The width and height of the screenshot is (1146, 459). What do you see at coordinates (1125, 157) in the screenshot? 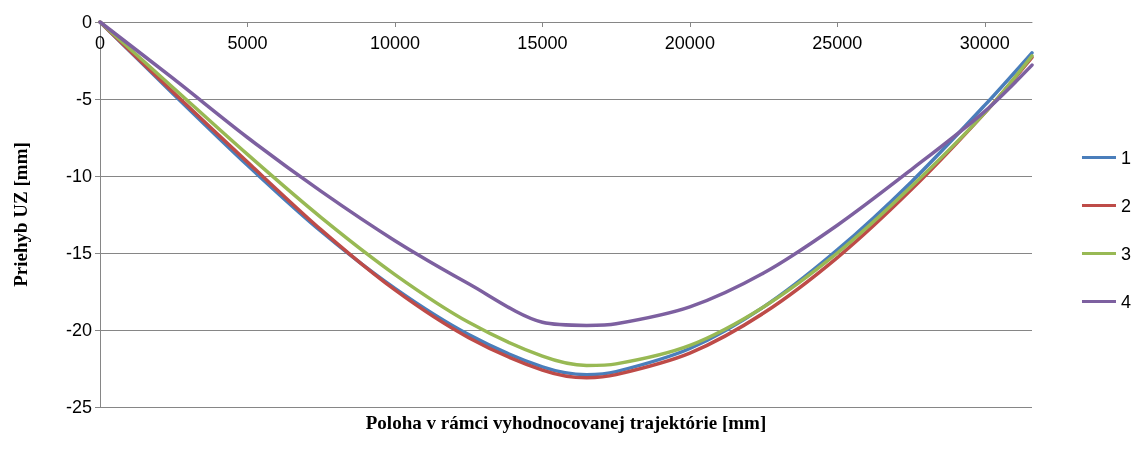
I see `legend-label: 1` at bounding box center [1125, 157].